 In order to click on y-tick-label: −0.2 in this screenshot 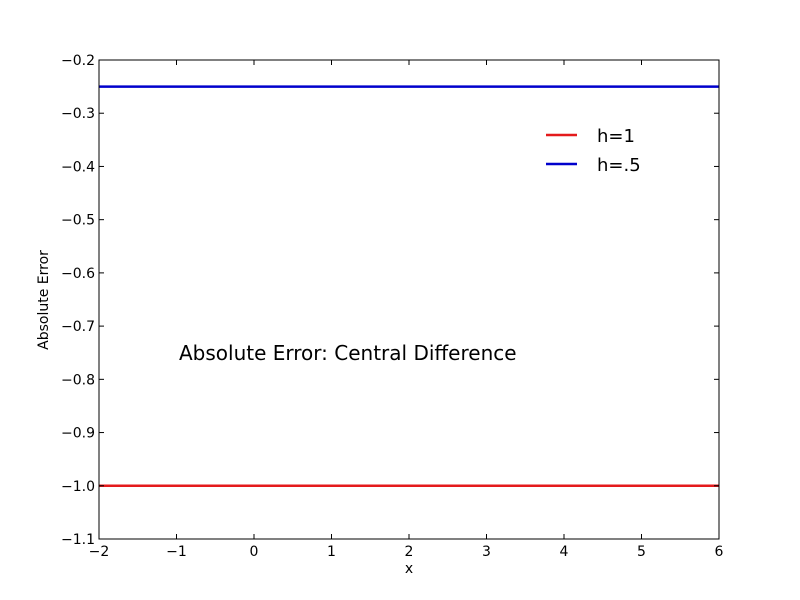, I will do `click(78, 61)`.